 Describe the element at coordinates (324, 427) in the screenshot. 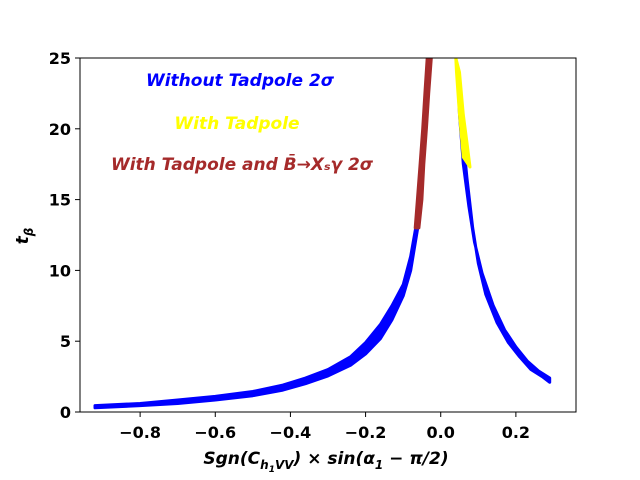

I see `x-axis: −0.8 −0.6 −0.4 −0.2 0.0 0.2` at that location.